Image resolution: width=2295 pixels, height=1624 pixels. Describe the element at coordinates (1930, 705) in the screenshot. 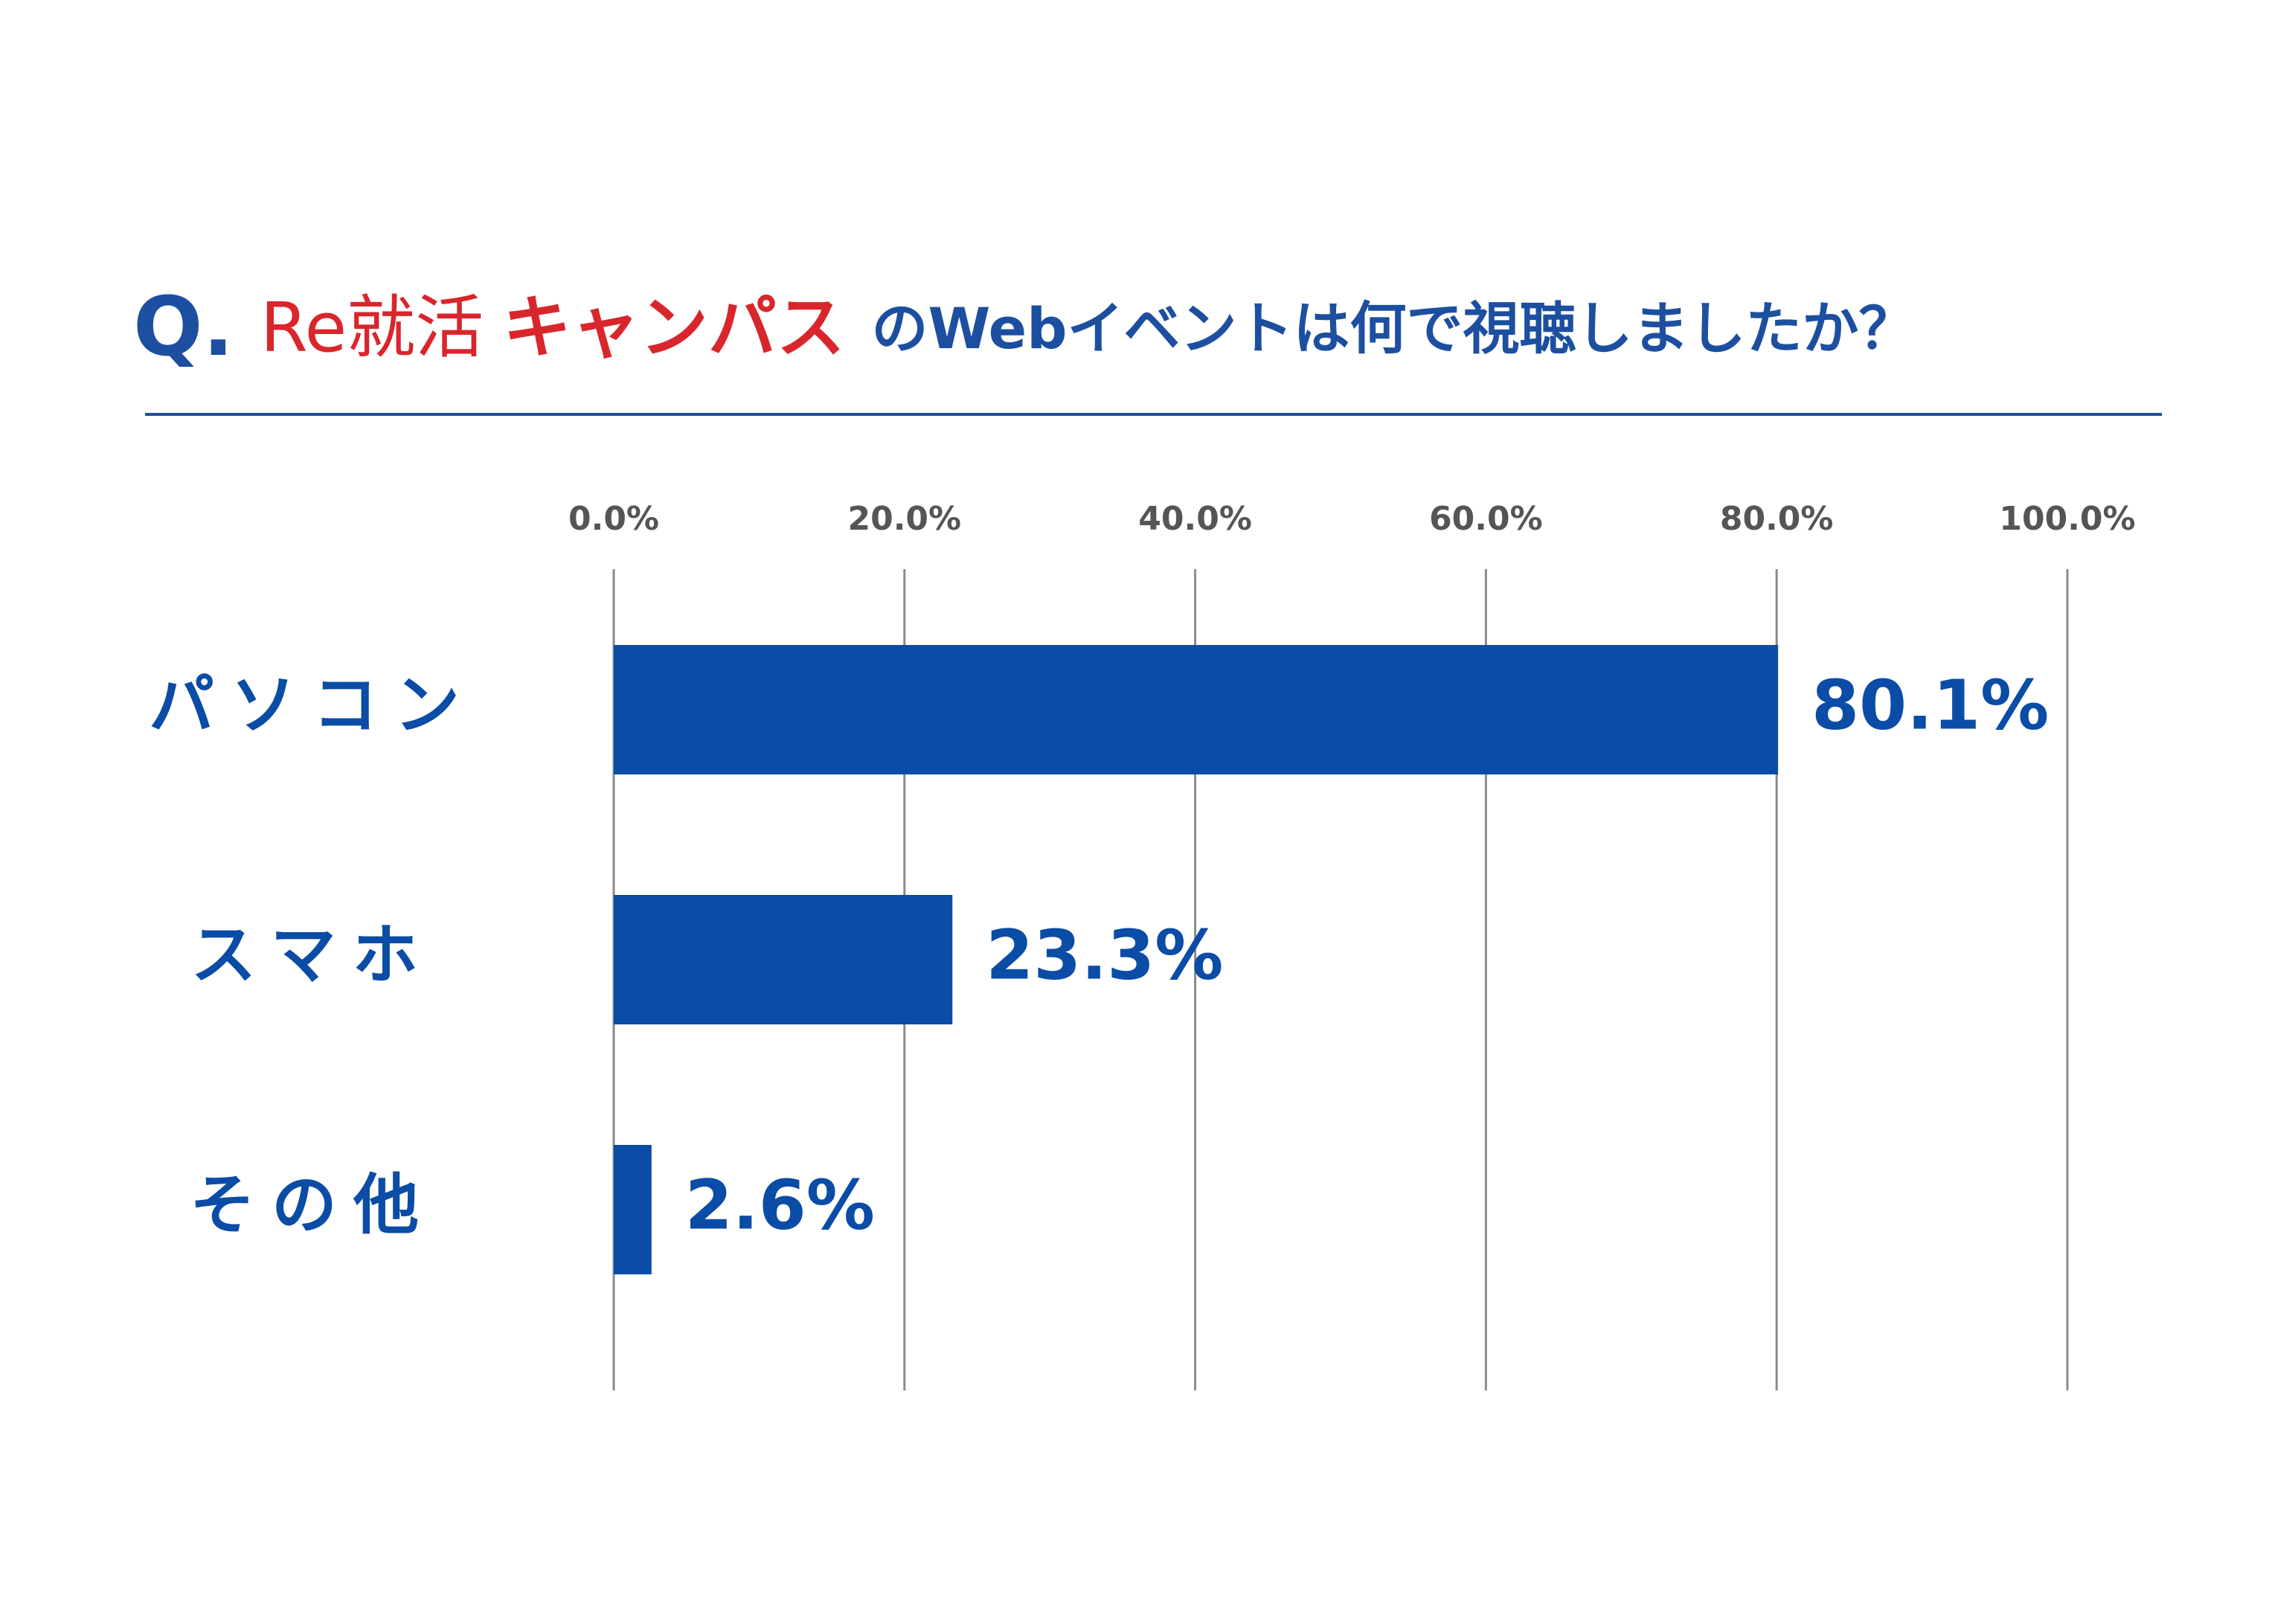

I see `value-label: 80.1%` at that location.